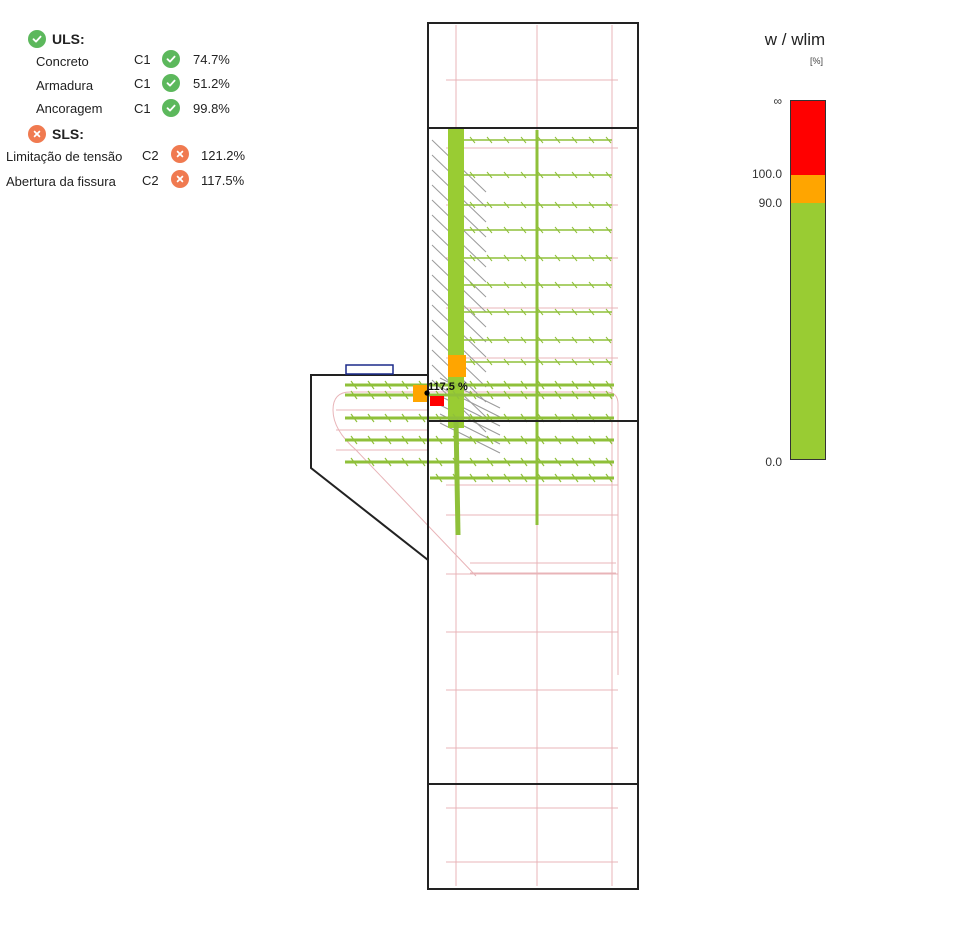 The image size is (960, 926). I want to click on check-combo-ancoragem: C1, so click(142, 108).